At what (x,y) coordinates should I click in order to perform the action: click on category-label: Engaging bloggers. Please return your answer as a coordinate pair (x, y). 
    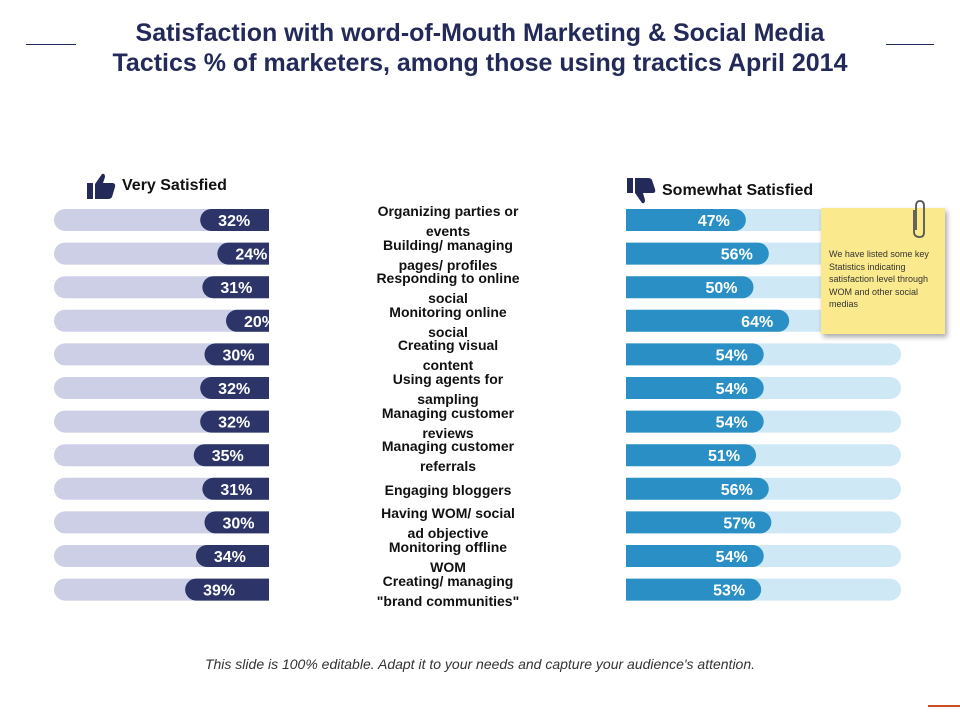
    Looking at the image, I should click on (448, 490).